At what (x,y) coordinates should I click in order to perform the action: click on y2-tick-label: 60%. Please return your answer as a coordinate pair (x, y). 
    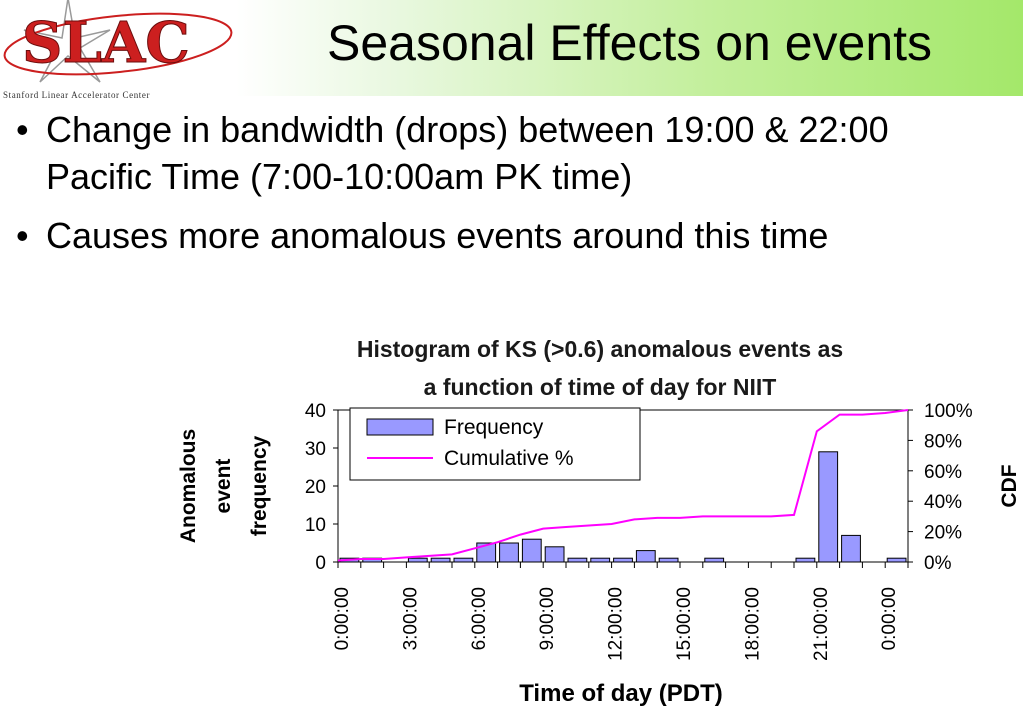
    Looking at the image, I should click on (943, 472).